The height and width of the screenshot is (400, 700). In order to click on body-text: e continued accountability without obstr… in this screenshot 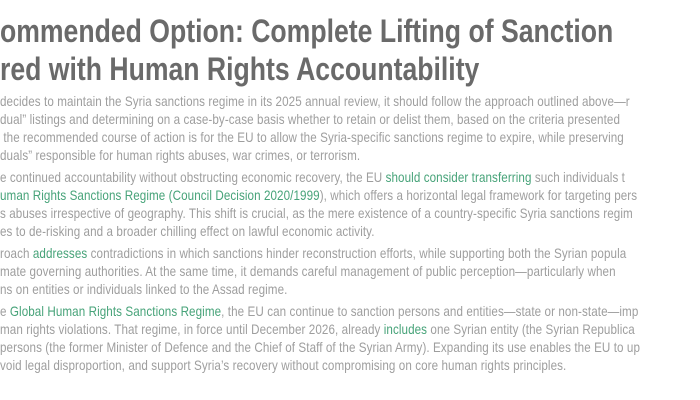, I will do `click(193, 177)`.